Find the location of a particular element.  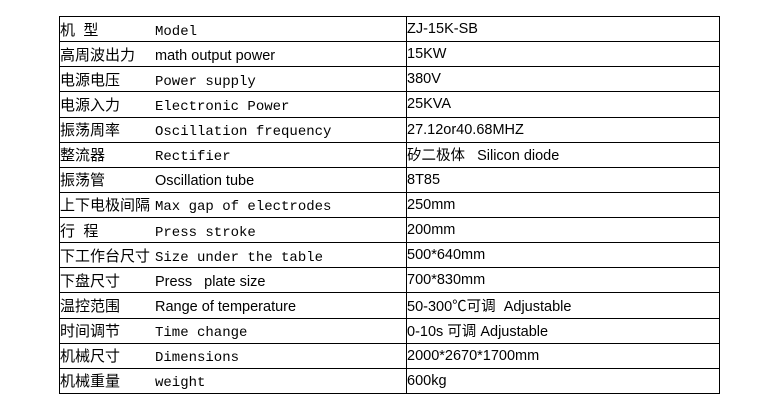

spec-label-cell: 机械尺寸 Dimensions is located at coordinates (233, 355).